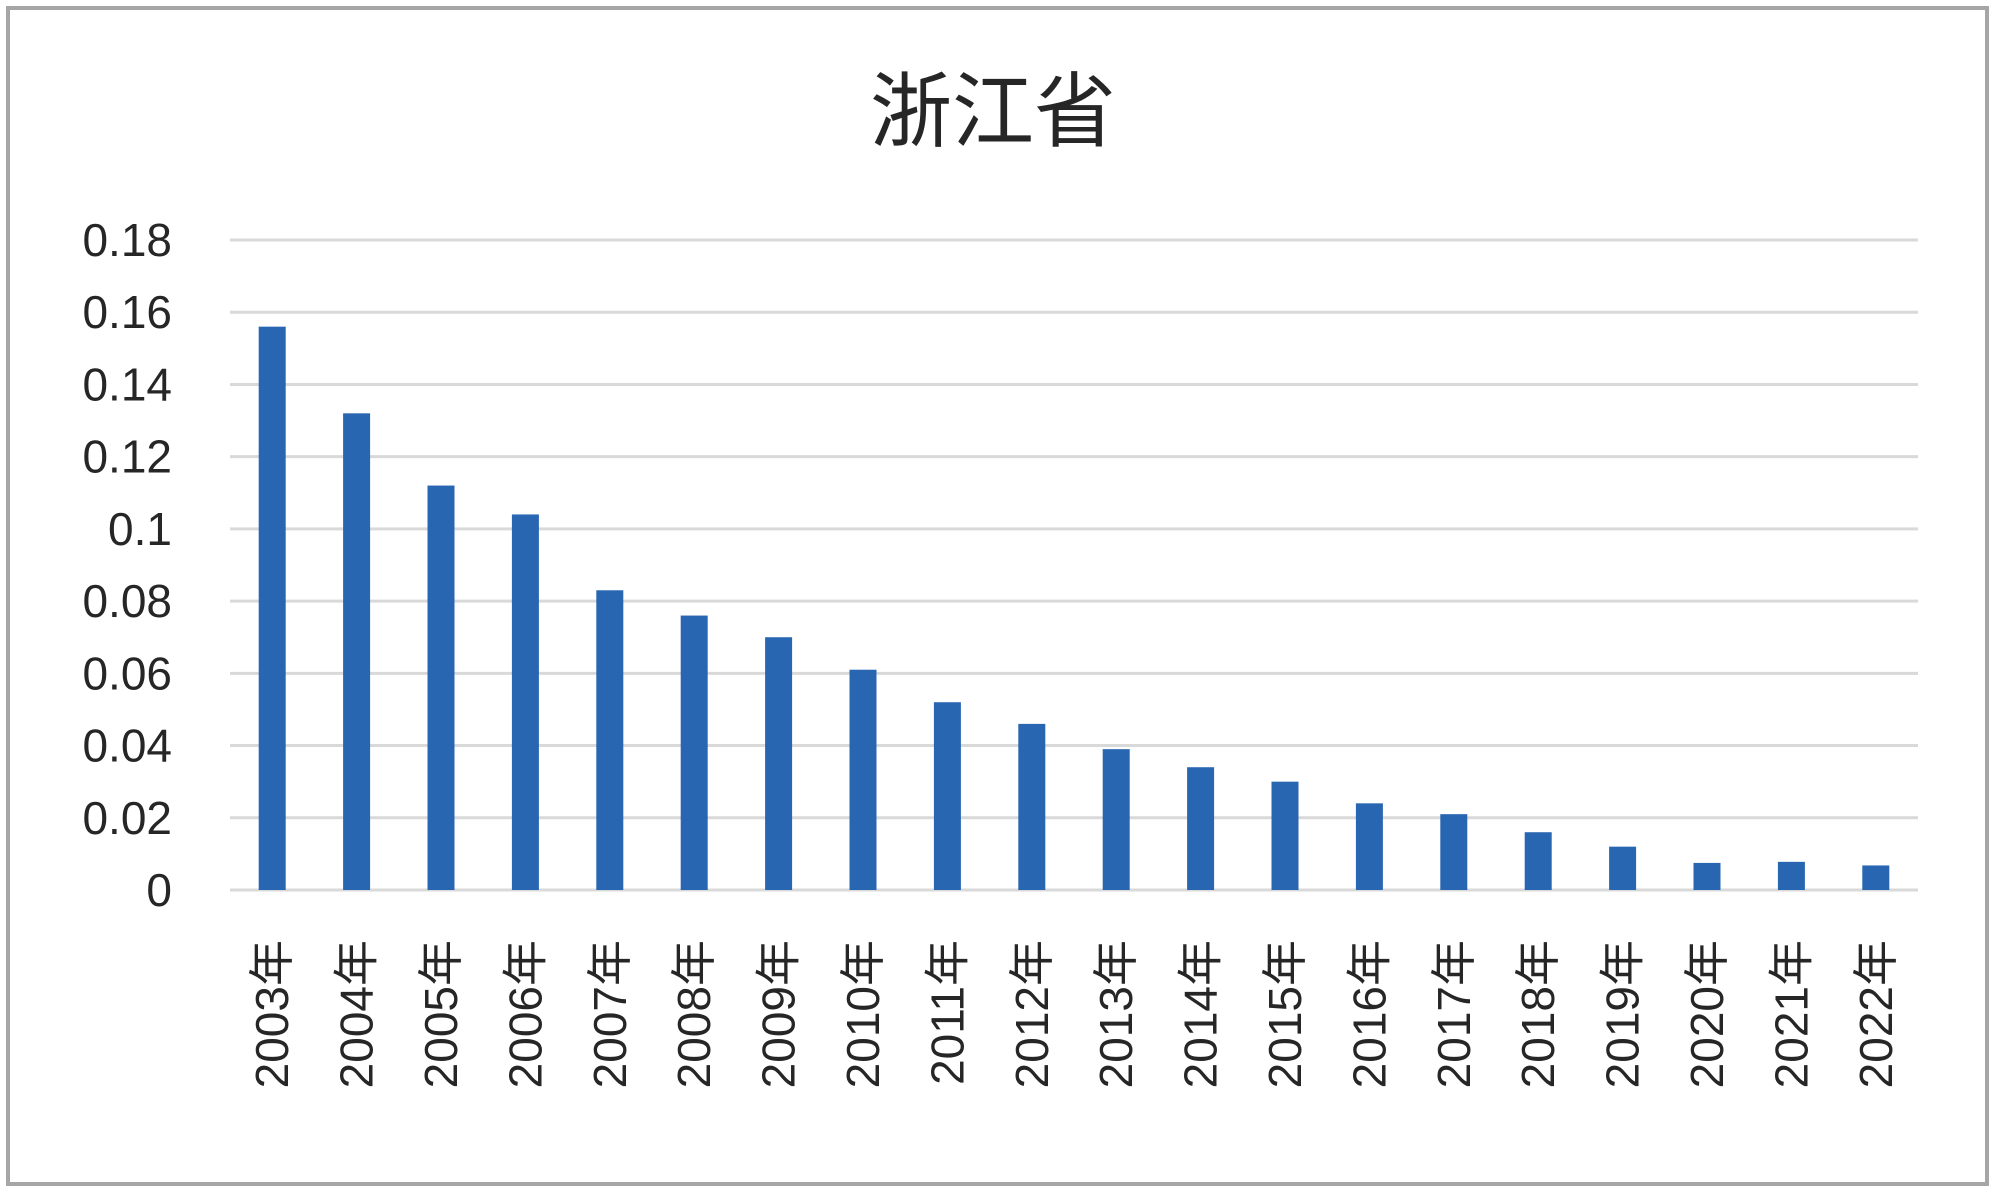  What do you see at coordinates (441, 1014) in the screenshot?
I see `x-tick-label: 2005年` at bounding box center [441, 1014].